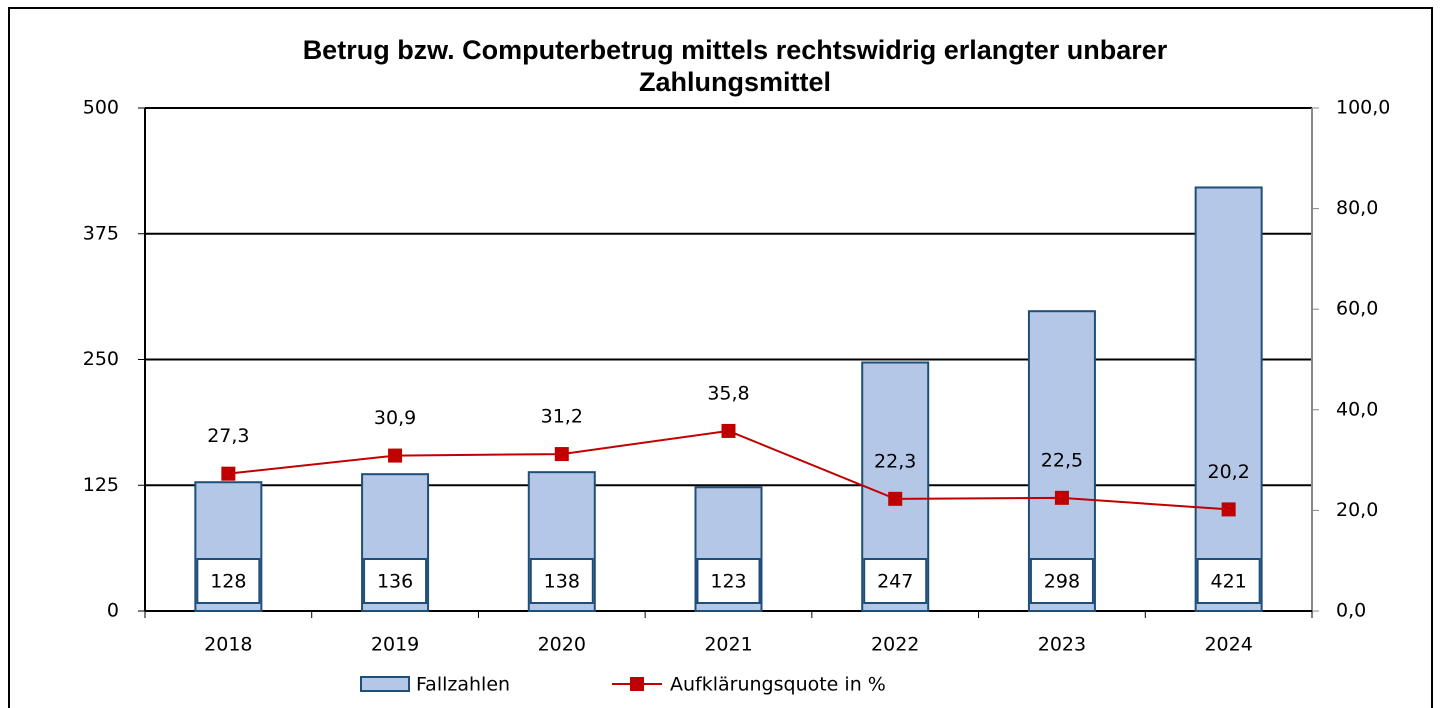 The width and height of the screenshot is (1441, 708). I want to click on bar-label: 136, so click(395, 582).